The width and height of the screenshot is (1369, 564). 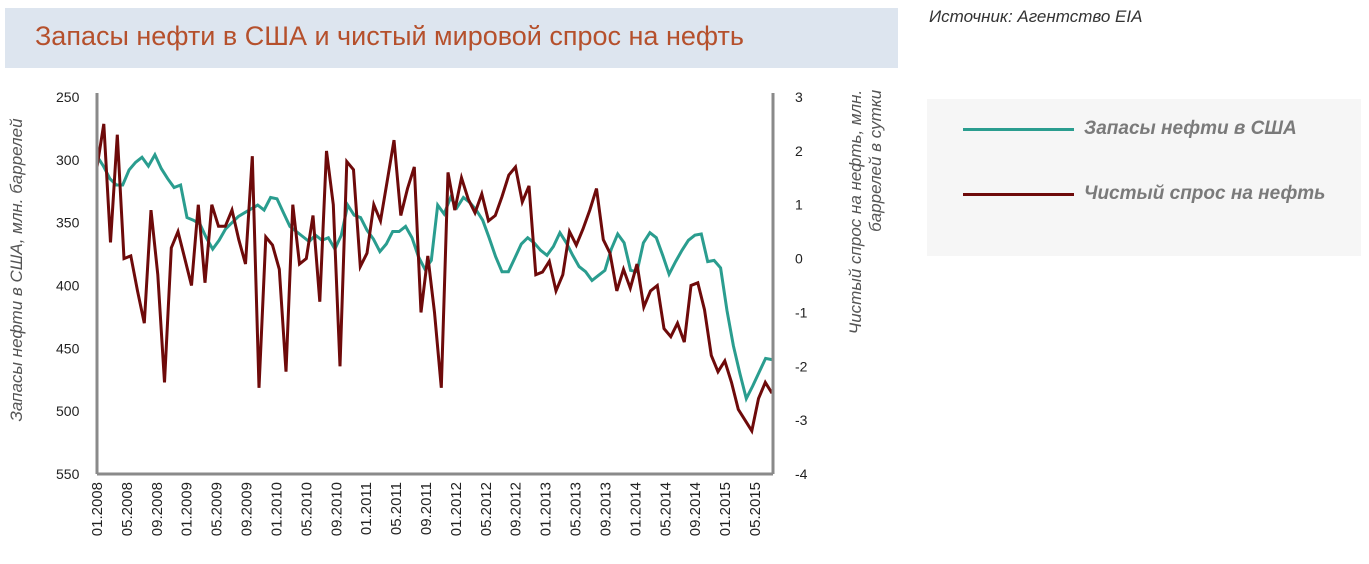 I want to click on x-tick-label: 05.2014, so click(x=665, y=509).